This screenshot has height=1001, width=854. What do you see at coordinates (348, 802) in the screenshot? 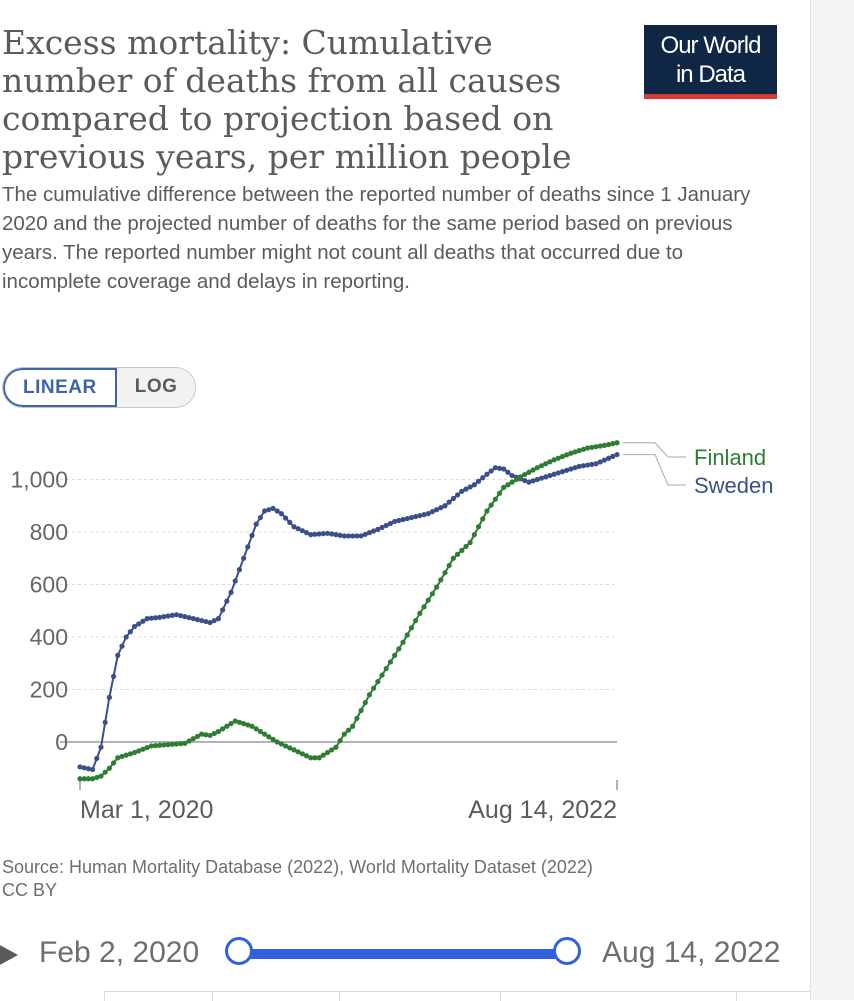
I see `x-axis: Mar 1, 2020 Aug 14, 2022` at bounding box center [348, 802].